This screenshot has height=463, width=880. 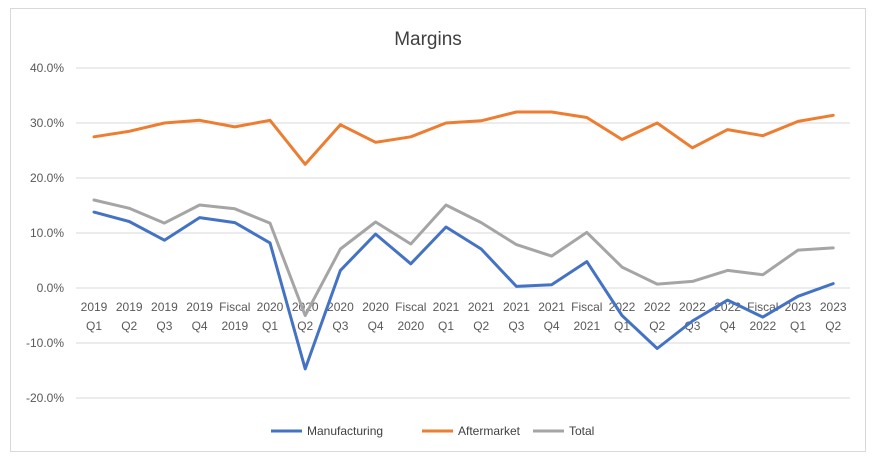 What do you see at coordinates (489, 431) in the screenshot?
I see `legend-label-aftermarket: Aftermarket` at bounding box center [489, 431].